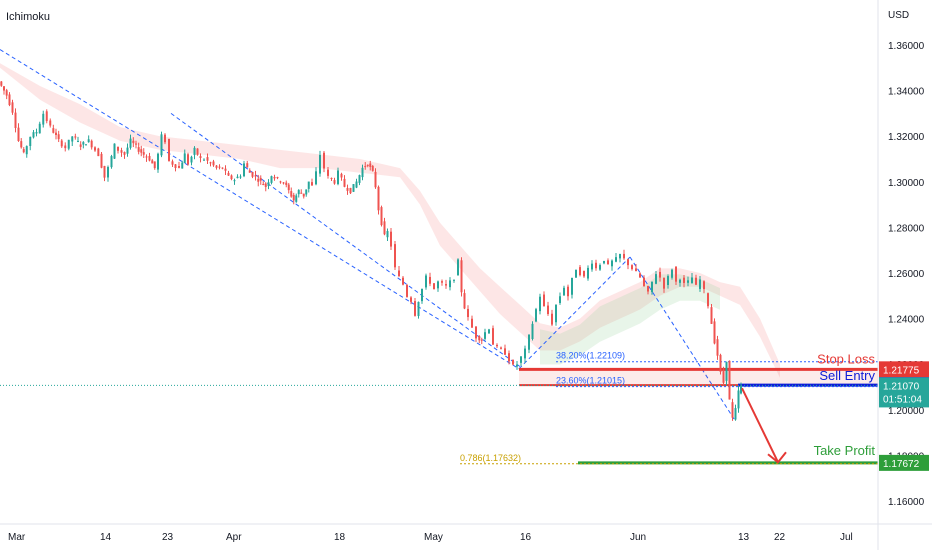 The height and width of the screenshot is (550, 932). Describe the element at coordinates (168, 537) in the screenshot. I see `time-tick-label: 23` at that location.